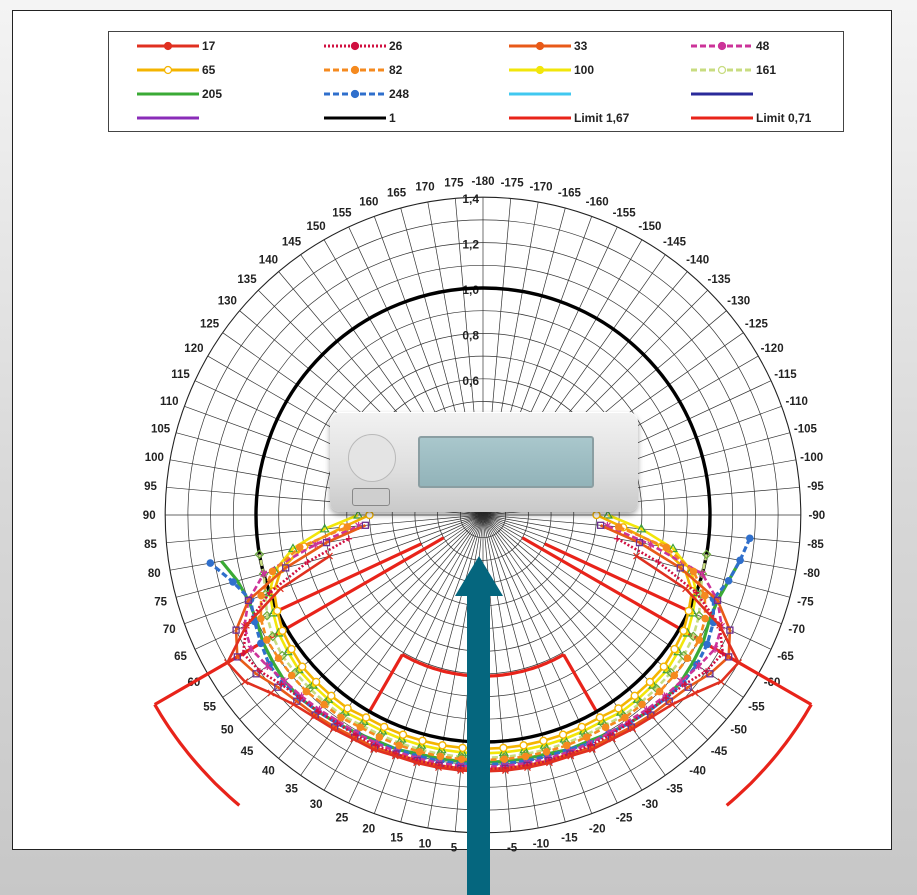  What do you see at coordinates (797, 402) in the screenshot?
I see `angle-tick-label: -110` at bounding box center [797, 402].